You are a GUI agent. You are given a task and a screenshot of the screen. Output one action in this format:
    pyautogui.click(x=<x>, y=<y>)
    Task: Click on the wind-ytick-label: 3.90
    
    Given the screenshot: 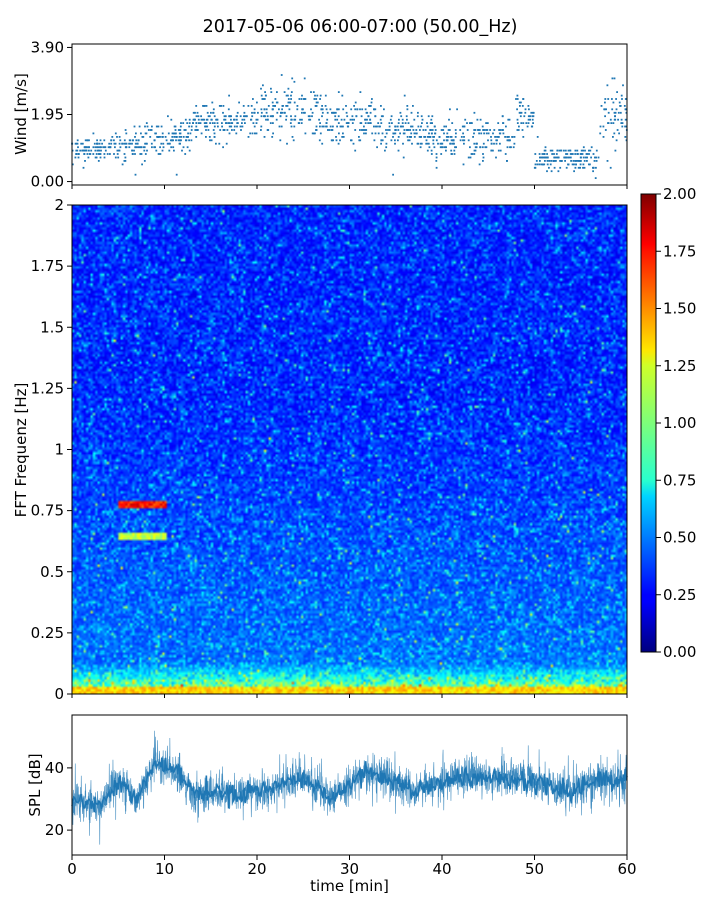 What is the action you would take?
    pyautogui.click(x=47, y=47)
    